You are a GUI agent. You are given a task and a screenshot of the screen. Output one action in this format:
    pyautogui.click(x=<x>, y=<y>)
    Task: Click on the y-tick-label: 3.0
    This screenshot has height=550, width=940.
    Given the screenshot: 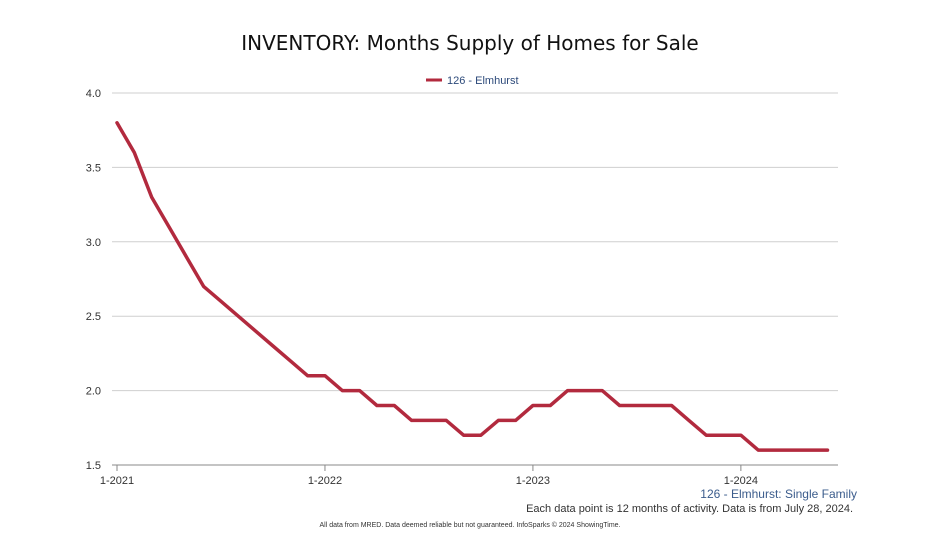 What is the action you would take?
    pyautogui.click(x=93, y=243)
    